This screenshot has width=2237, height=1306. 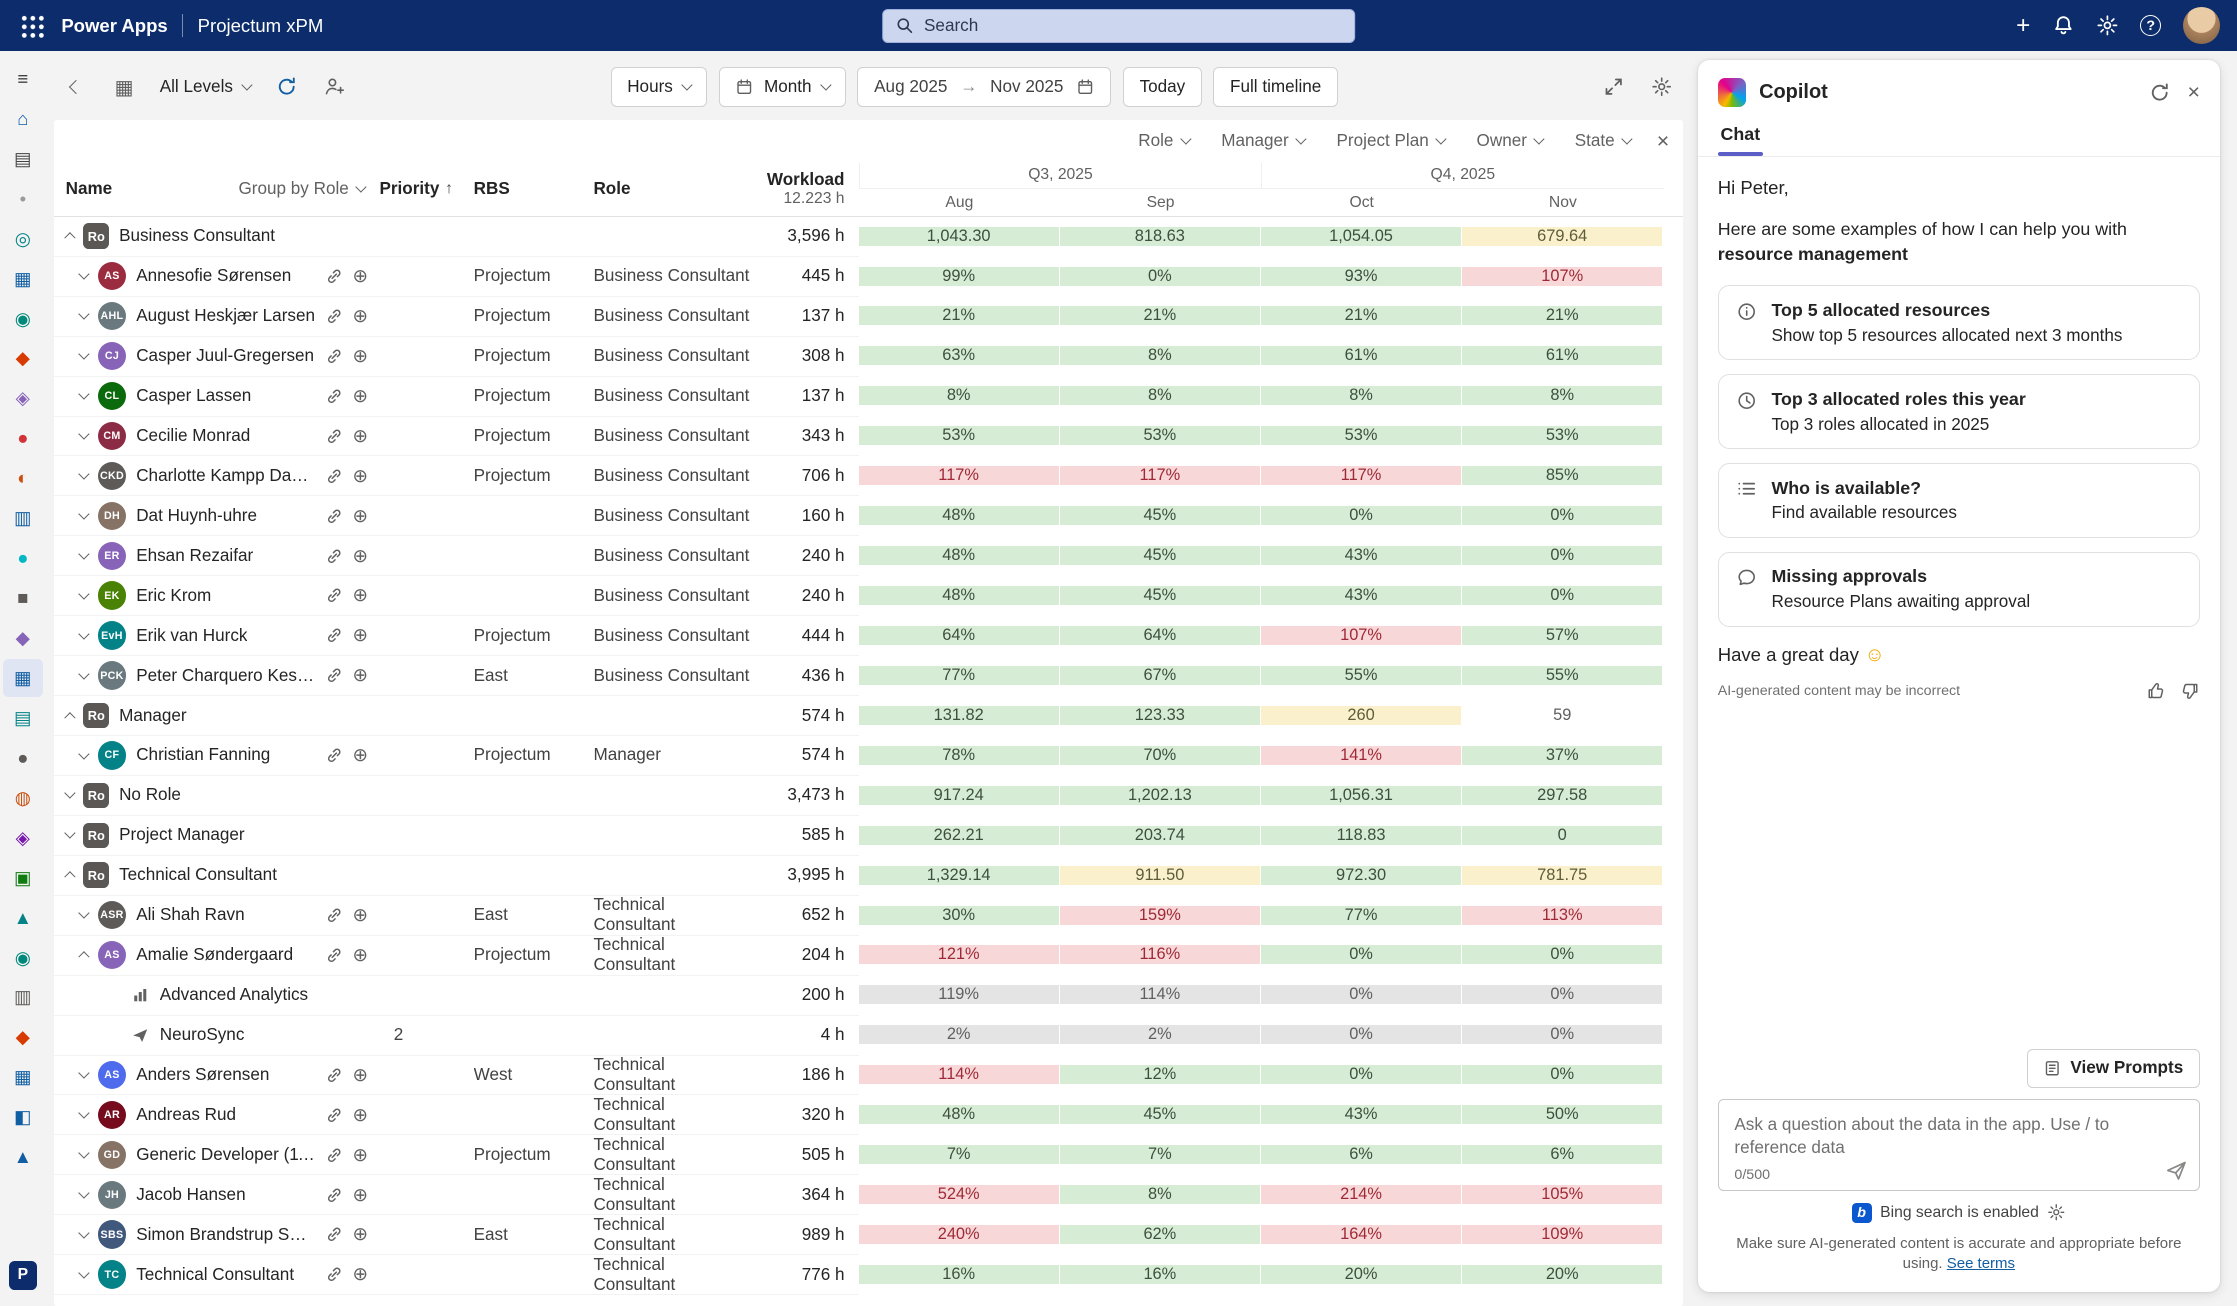 What do you see at coordinates (1159, 1035) in the screenshot?
I see `allocation-cell: 2%` at bounding box center [1159, 1035].